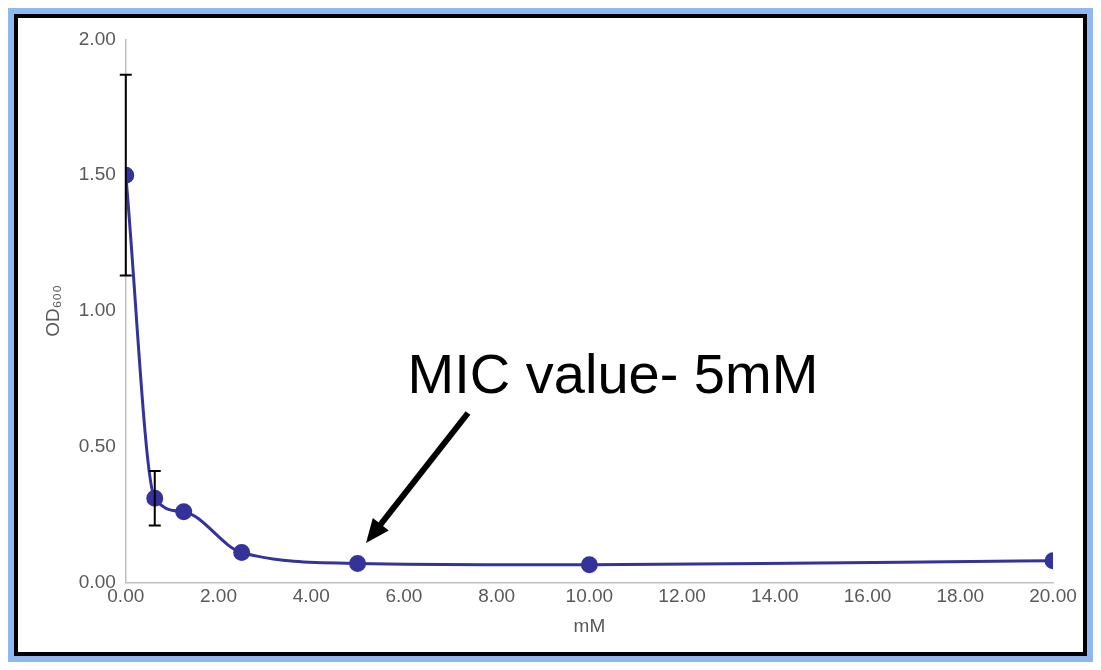  I want to click on x-tick-label: 10.00, so click(589, 596).